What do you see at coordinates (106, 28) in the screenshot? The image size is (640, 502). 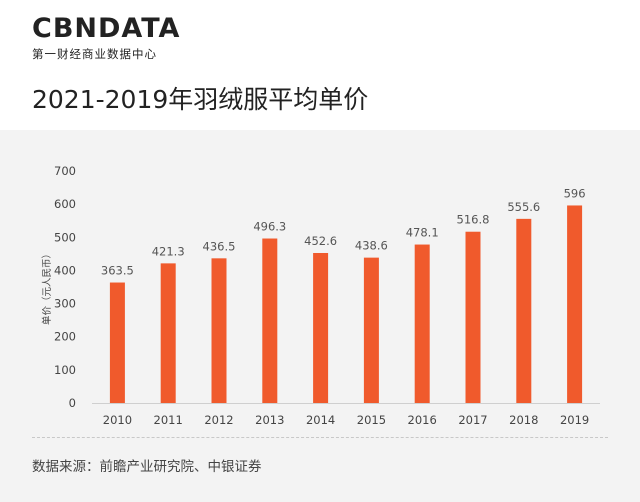 I see `brand-wordmark: CBNDATA` at bounding box center [106, 28].